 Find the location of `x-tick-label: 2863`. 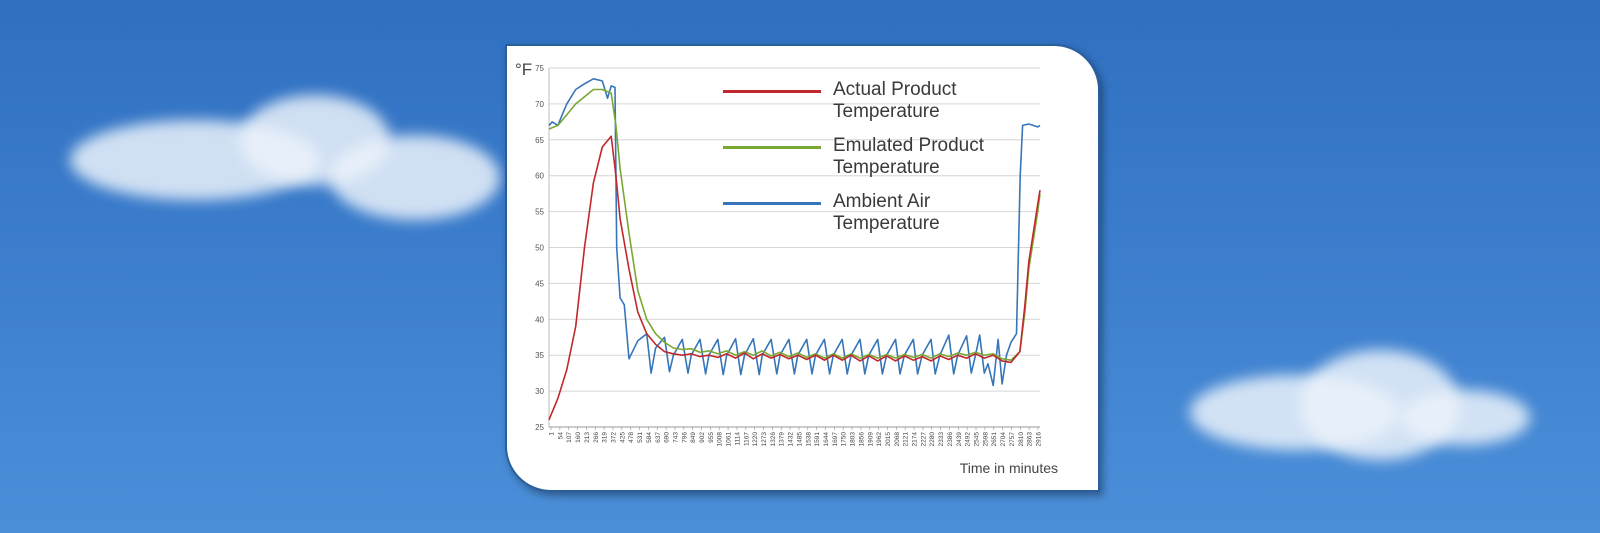

x-tick-label: 2863 is located at coordinates (1030, 439).